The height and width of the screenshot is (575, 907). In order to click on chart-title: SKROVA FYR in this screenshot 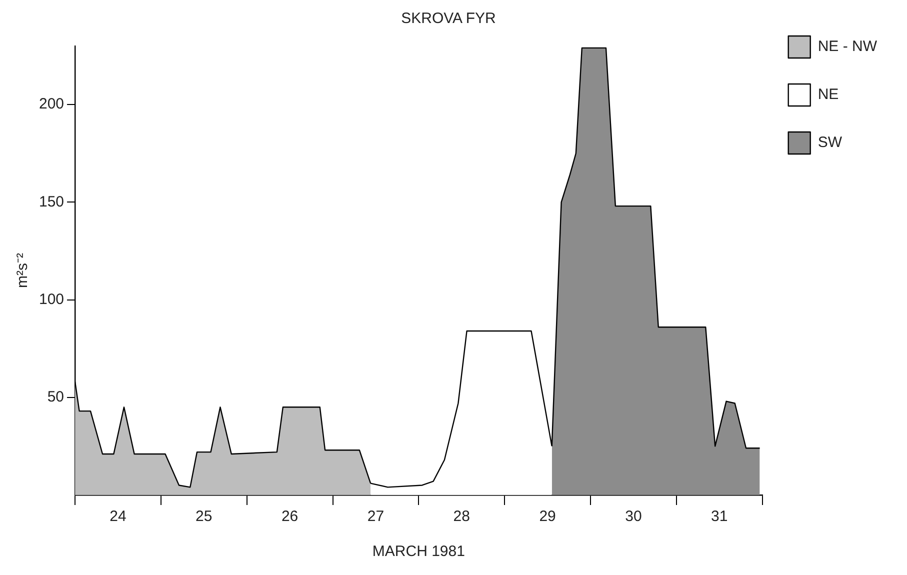, I will do `click(448, 19)`.